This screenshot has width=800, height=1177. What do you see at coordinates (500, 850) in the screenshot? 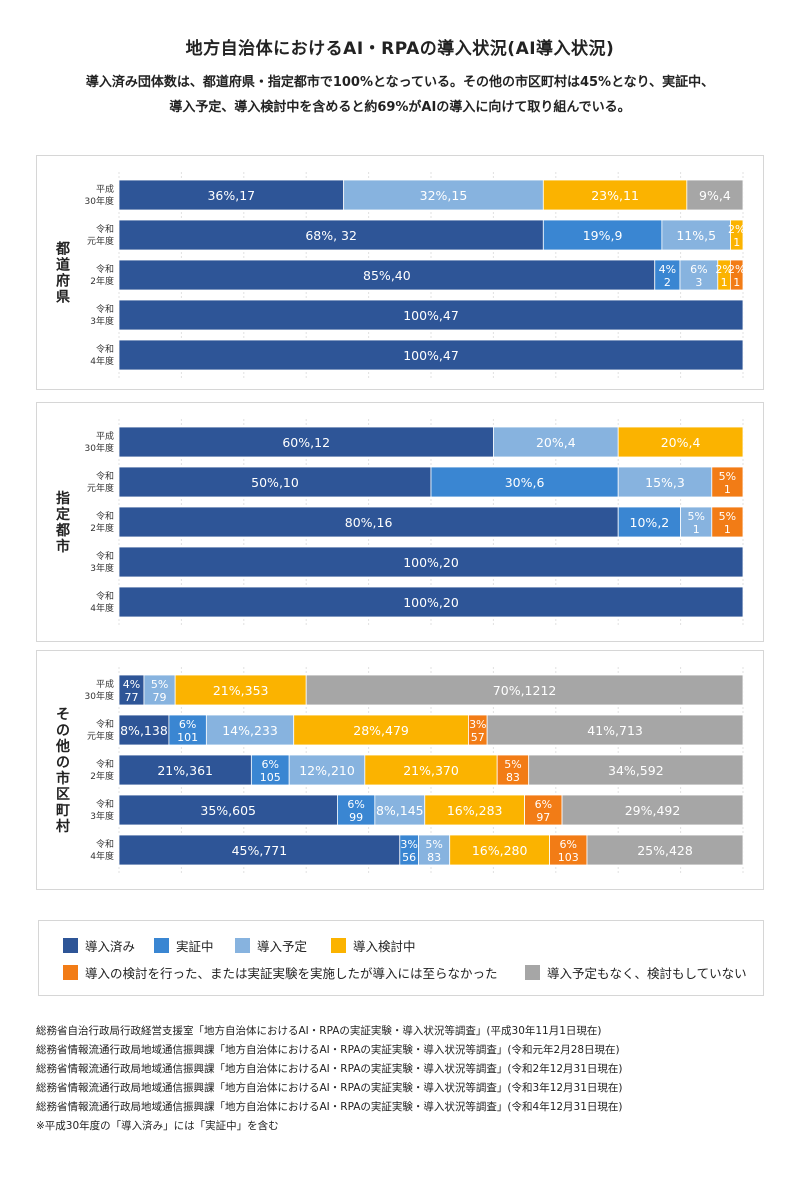
I see `data-label: 16%,280` at bounding box center [500, 850].